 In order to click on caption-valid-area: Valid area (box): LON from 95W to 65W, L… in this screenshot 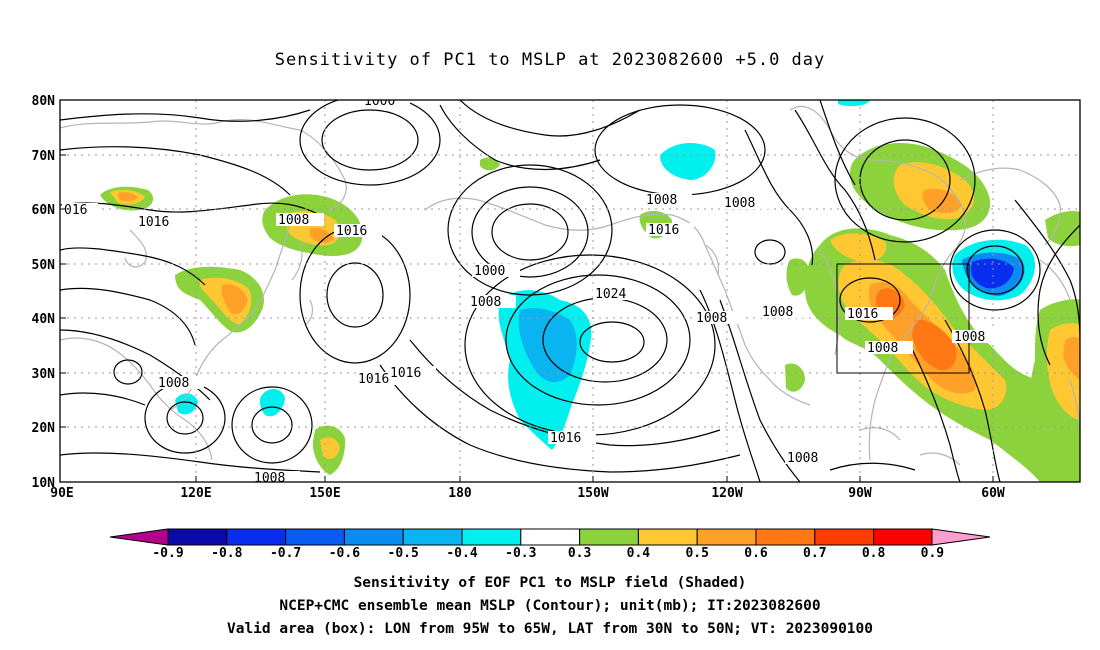, I will do `click(549, 629)`.